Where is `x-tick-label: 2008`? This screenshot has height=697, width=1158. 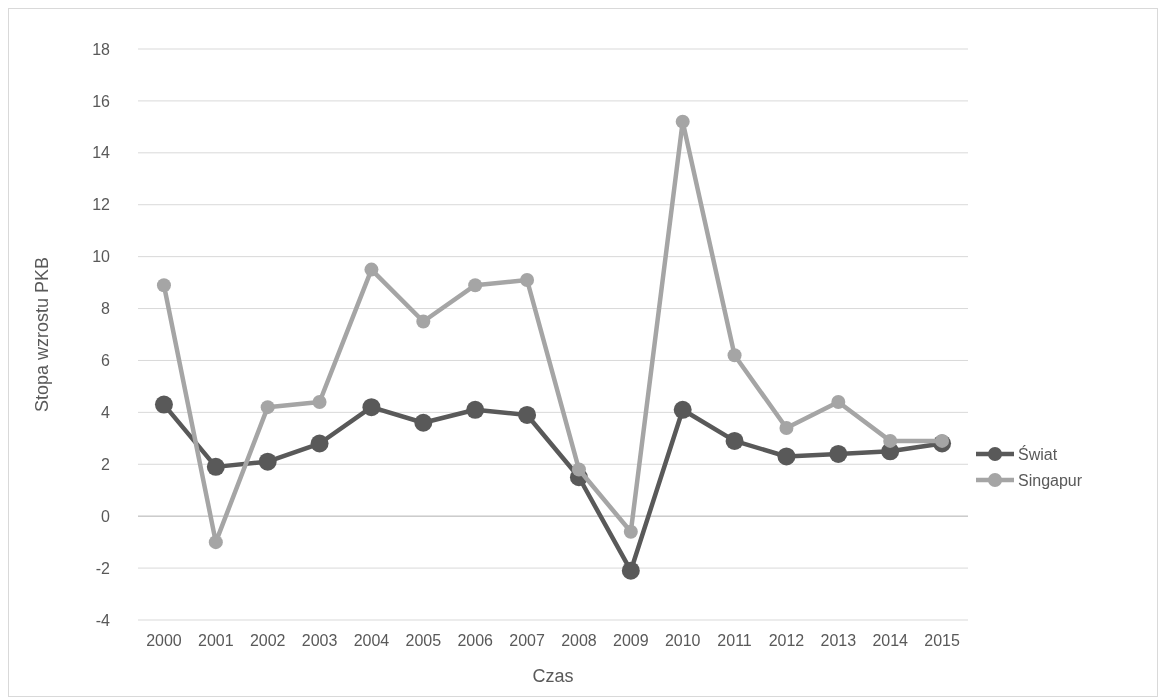 x-tick-label: 2008 is located at coordinates (579, 640).